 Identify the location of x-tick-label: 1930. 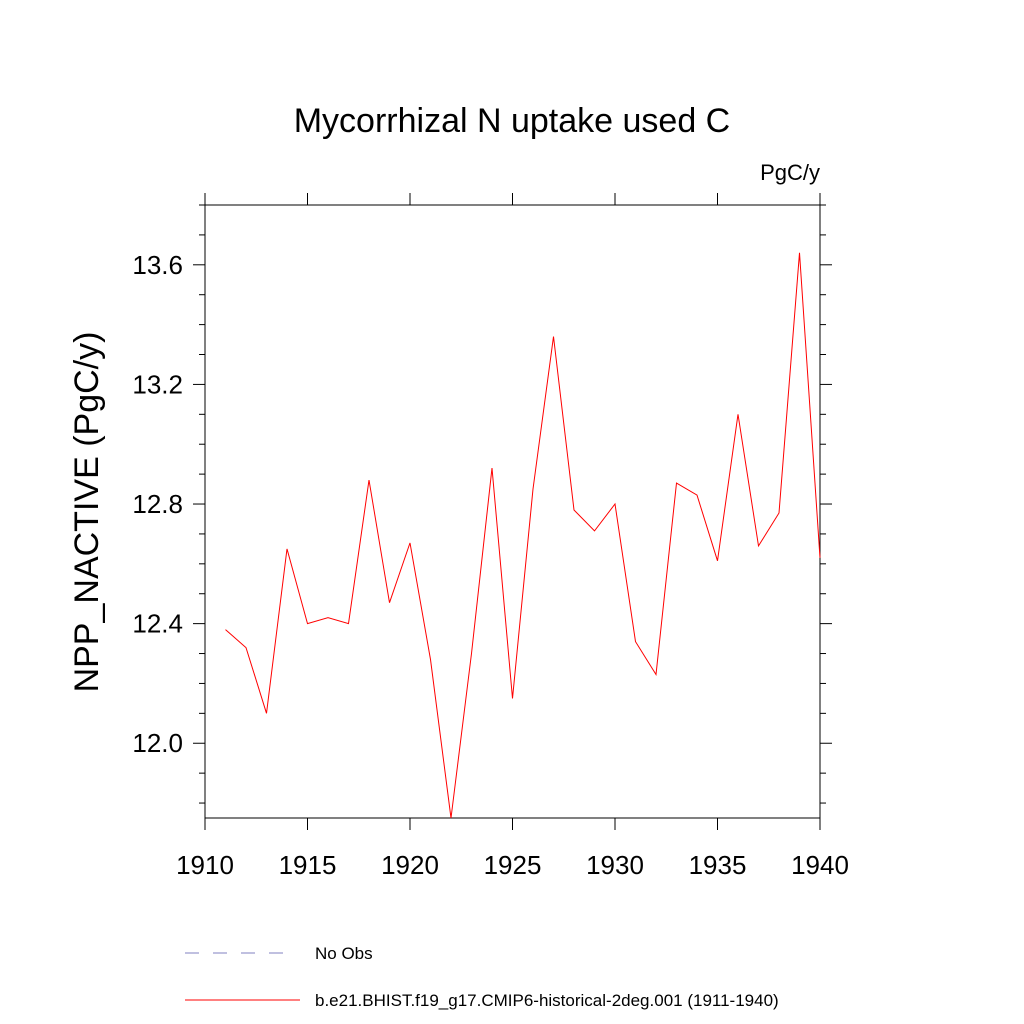
(615, 865).